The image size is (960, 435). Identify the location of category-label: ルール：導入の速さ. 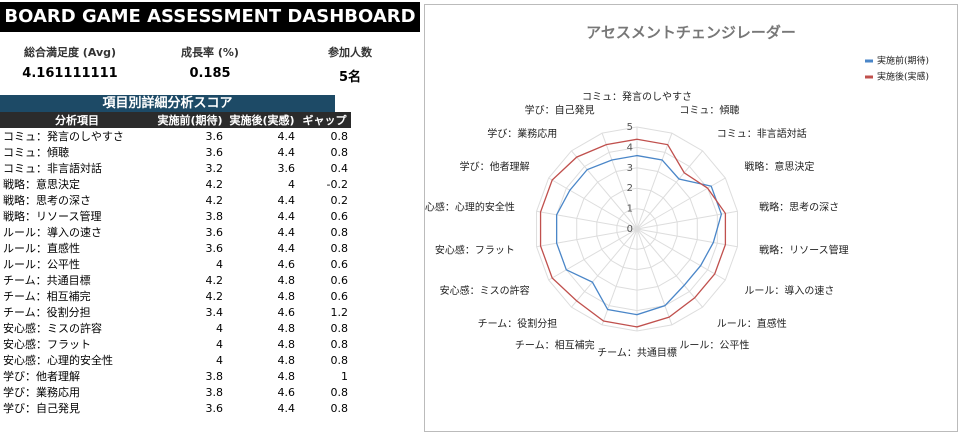
(789, 290).